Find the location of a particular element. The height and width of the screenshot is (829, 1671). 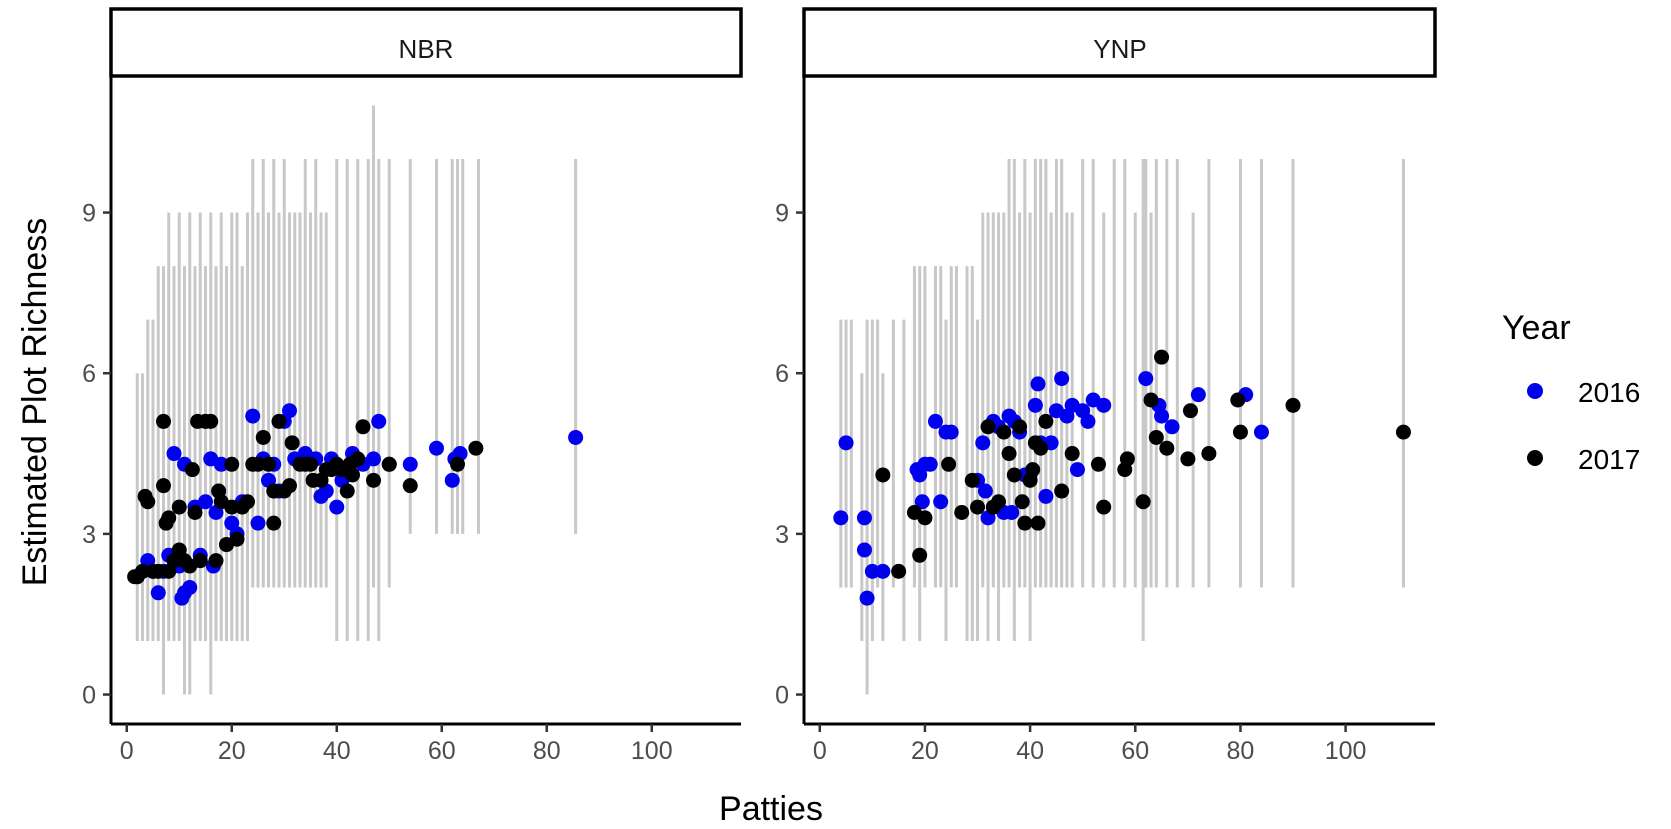

x-tick-label-ynp: 40 is located at coordinates (1030, 751).